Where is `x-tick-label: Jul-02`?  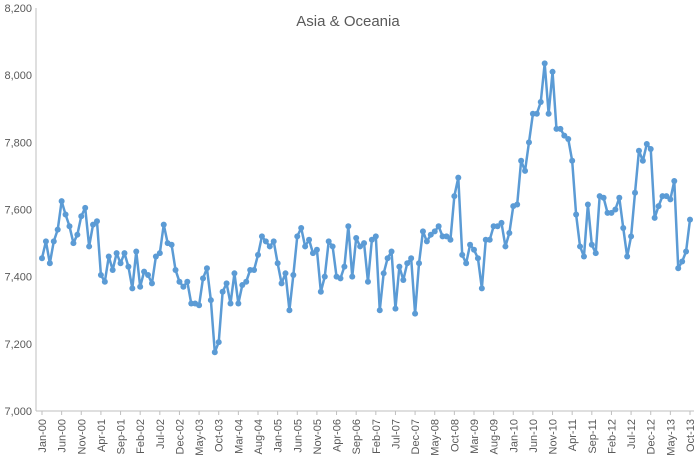
x-tick-label: Jul-02 is located at coordinates (161, 434).